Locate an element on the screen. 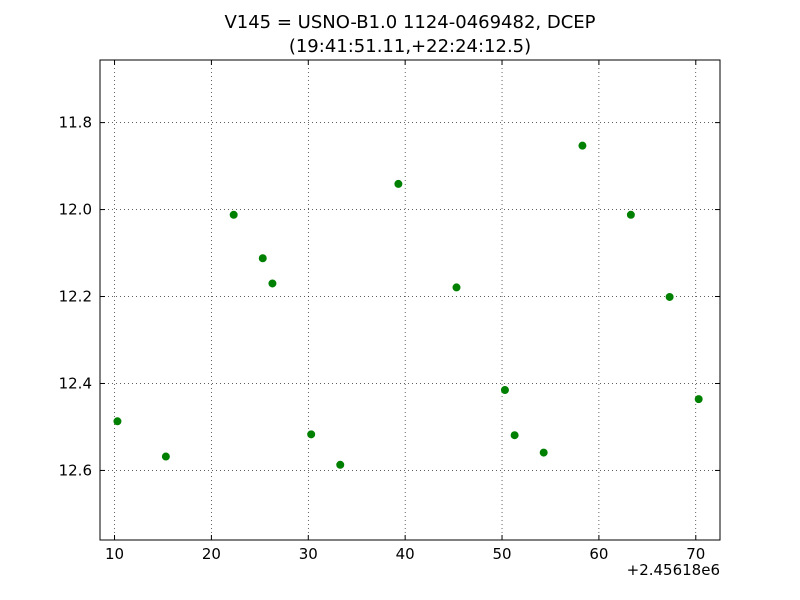 Image resolution: width=800 pixels, height=600 pixels. x-tick-label: 10 is located at coordinates (114, 554).